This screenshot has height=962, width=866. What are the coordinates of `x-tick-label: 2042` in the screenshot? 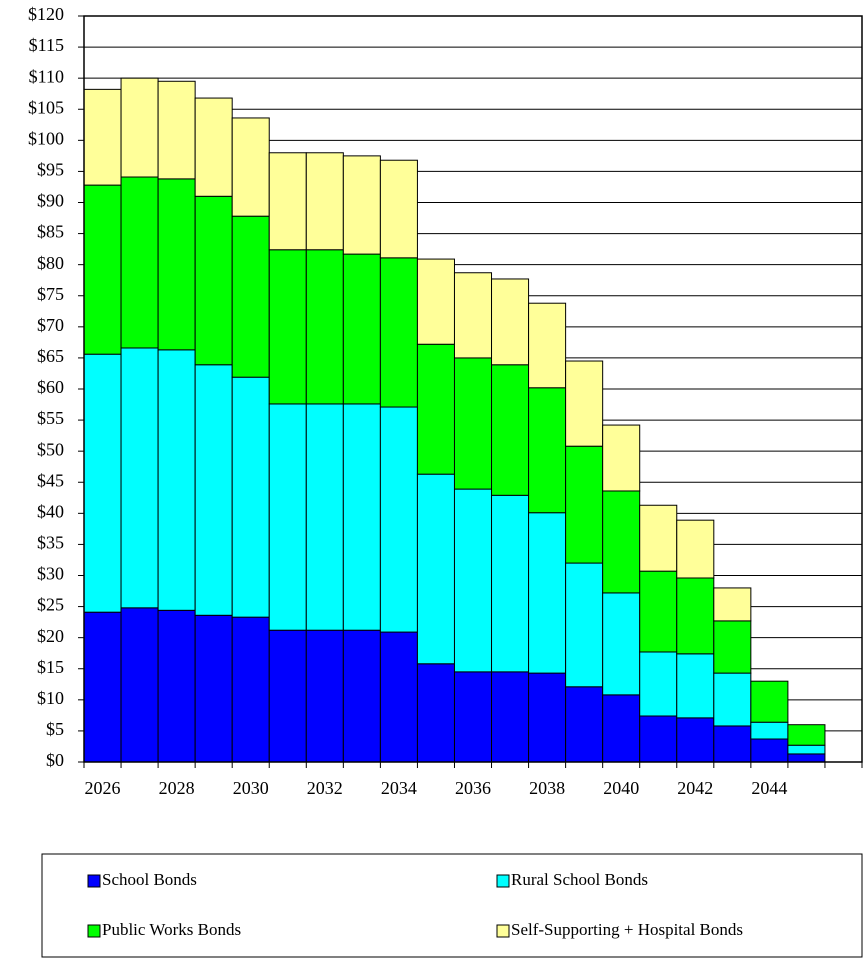 It's located at (695, 788).